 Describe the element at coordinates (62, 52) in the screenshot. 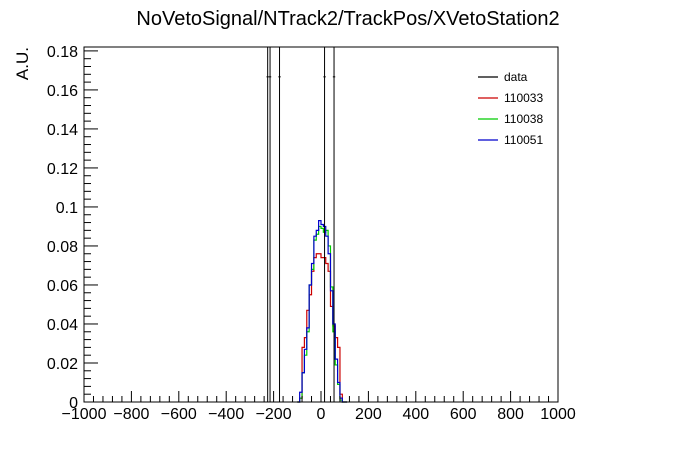

I see `y-tick-label: 0.18` at that location.